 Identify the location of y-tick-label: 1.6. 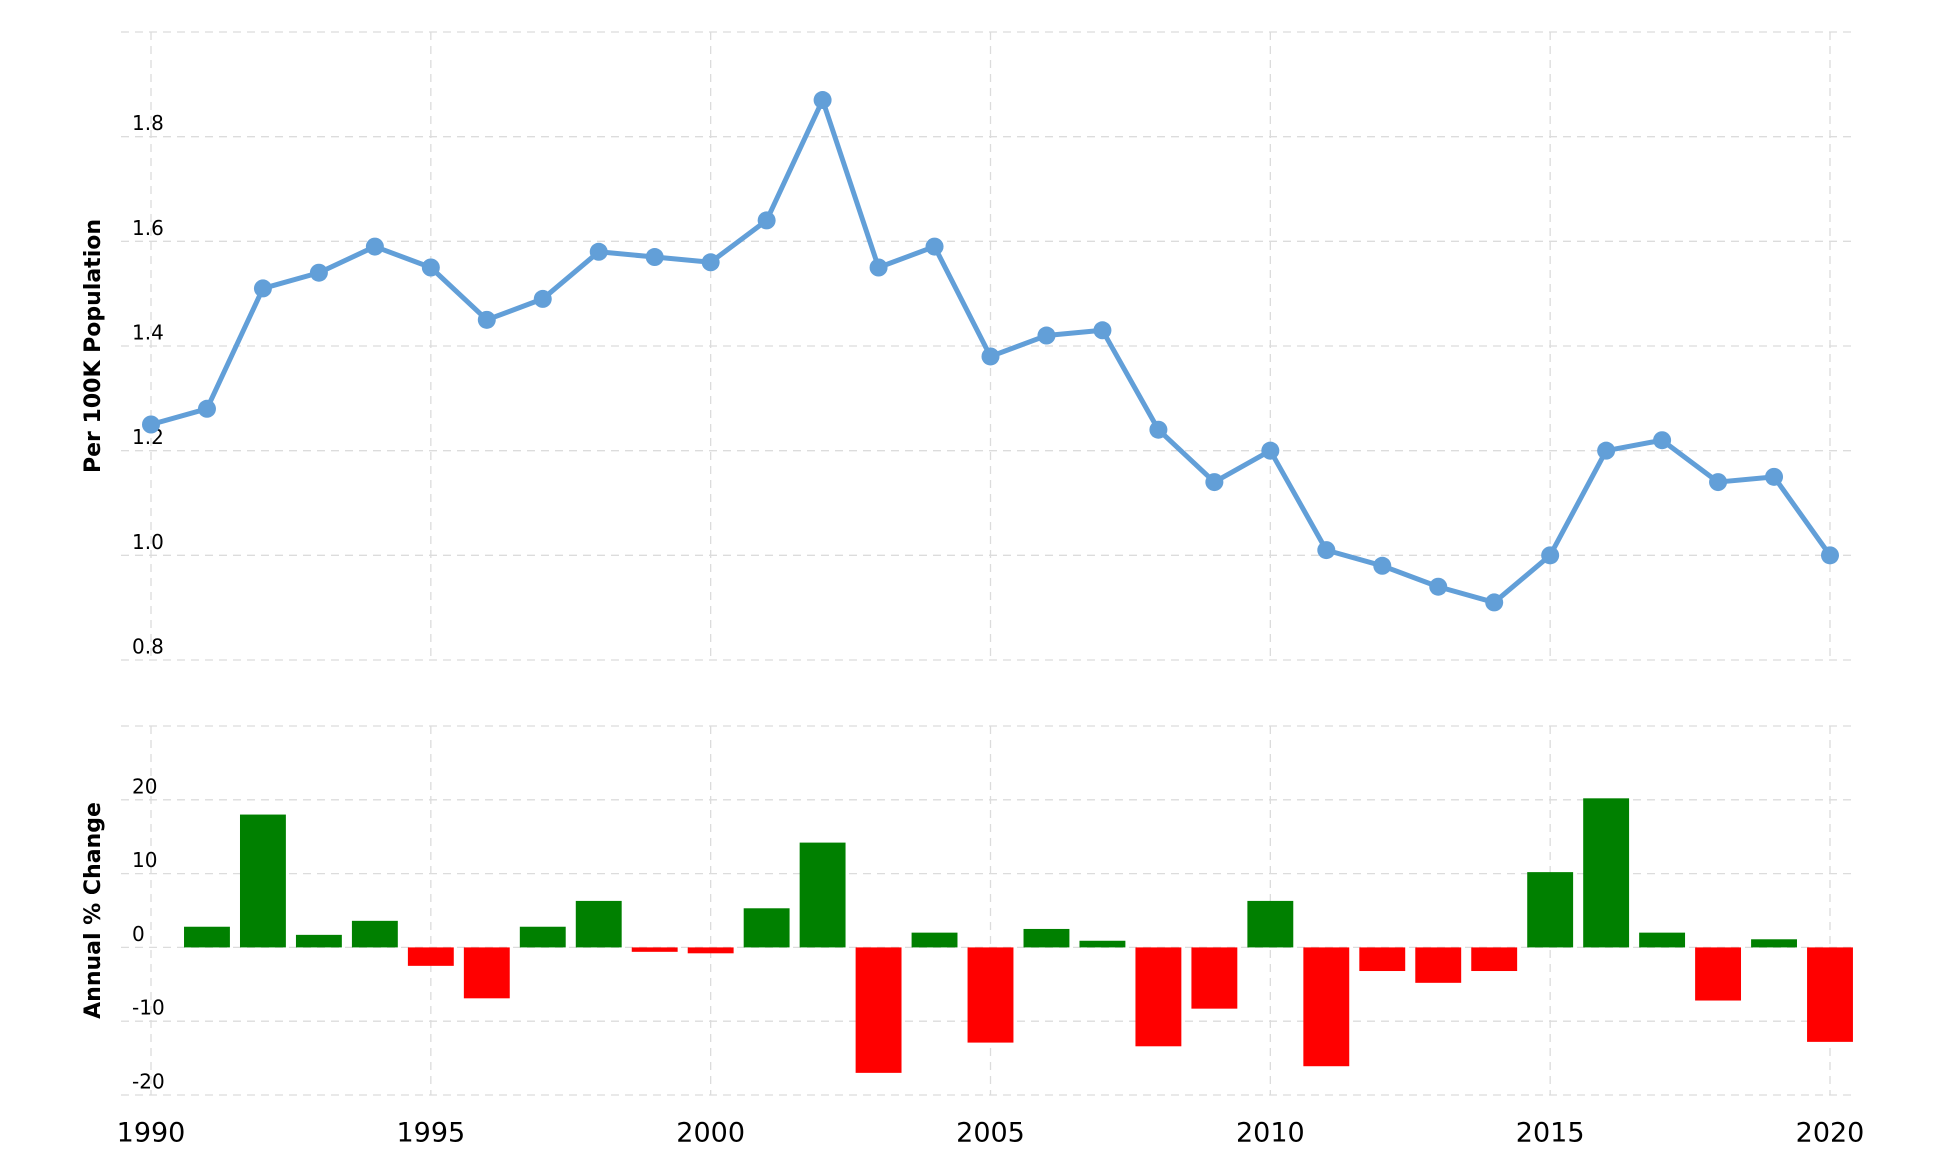
(148, 228).